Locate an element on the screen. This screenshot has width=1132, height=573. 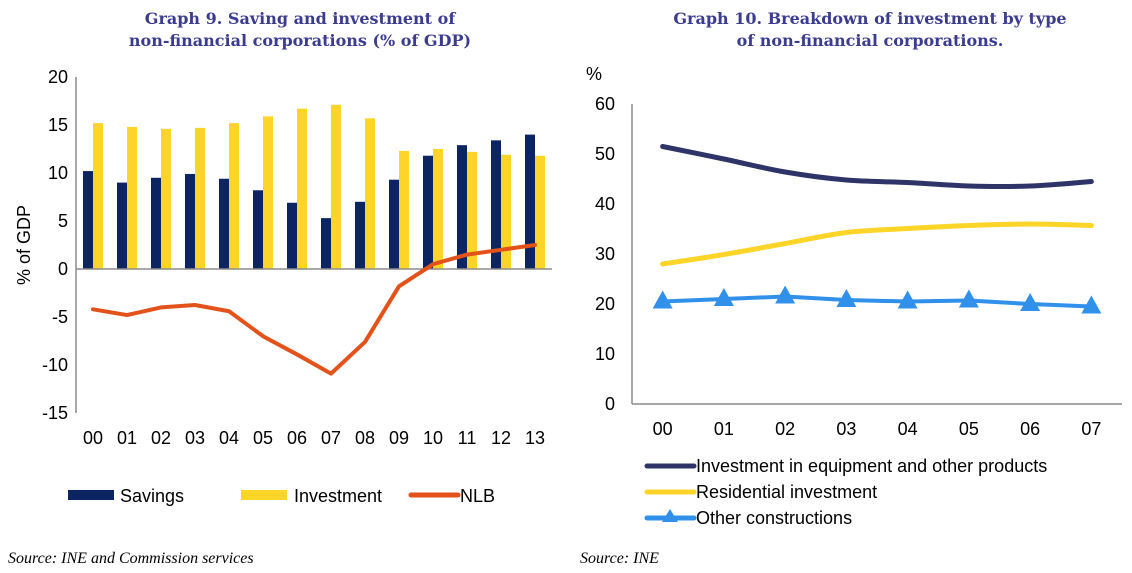
nlb-line is located at coordinates (314, 309).